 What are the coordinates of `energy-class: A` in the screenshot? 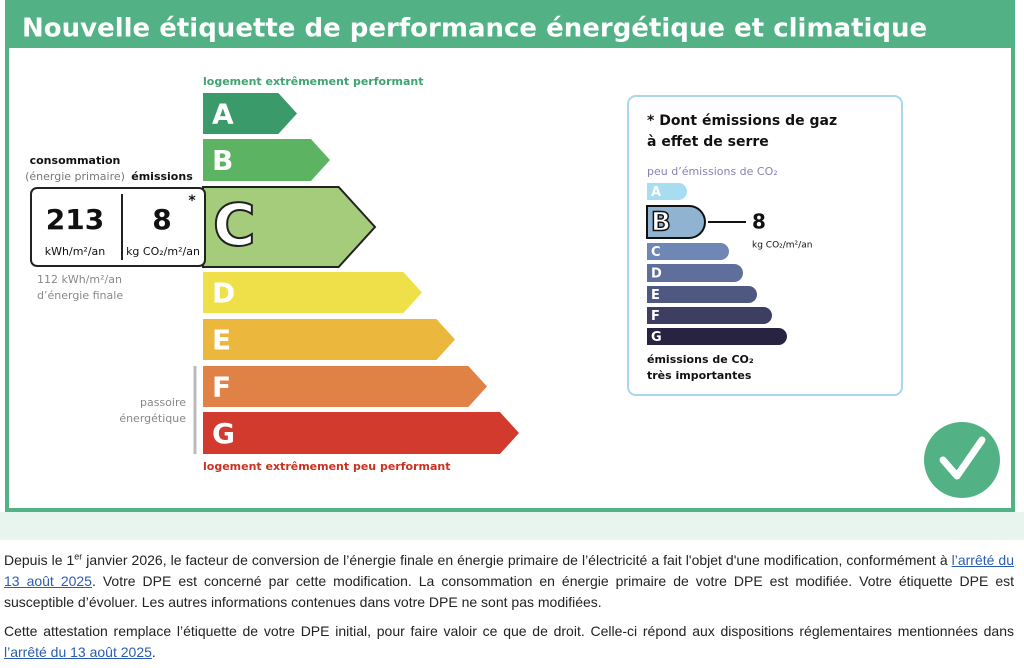 It's located at (223, 114).